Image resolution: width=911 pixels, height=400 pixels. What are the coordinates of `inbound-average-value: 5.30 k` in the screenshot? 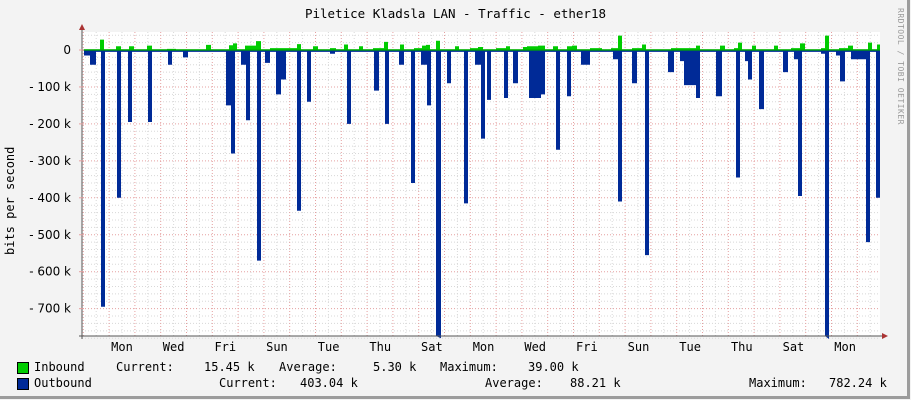 It's located at (395, 367).